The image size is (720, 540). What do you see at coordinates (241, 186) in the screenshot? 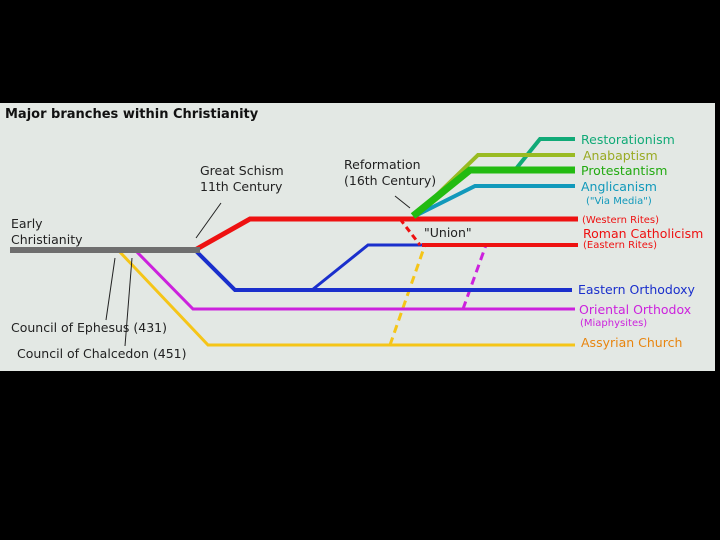
I see `schism-label-2: 11th Century` at bounding box center [241, 186].